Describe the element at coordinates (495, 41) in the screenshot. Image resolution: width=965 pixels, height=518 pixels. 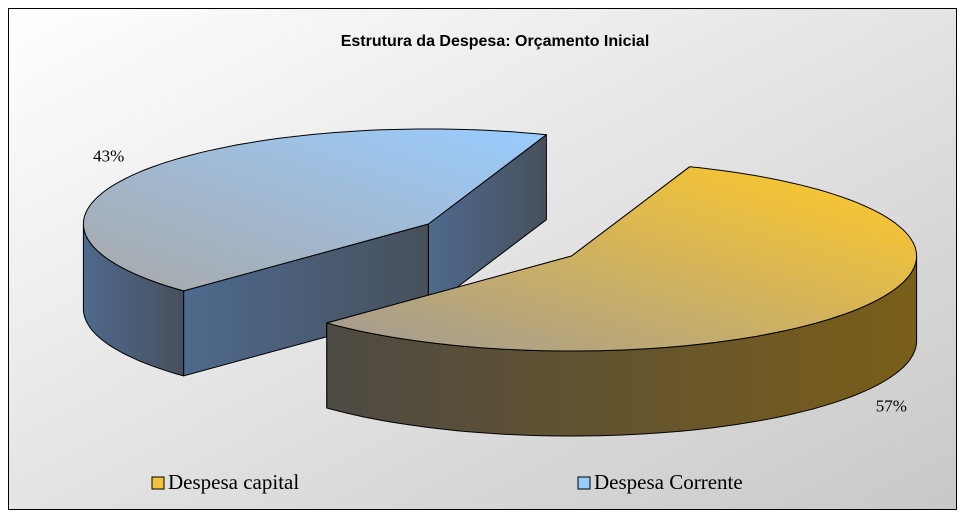
I see `chart-title: Estrutura da Despesa: Orçamento Inicial` at that location.